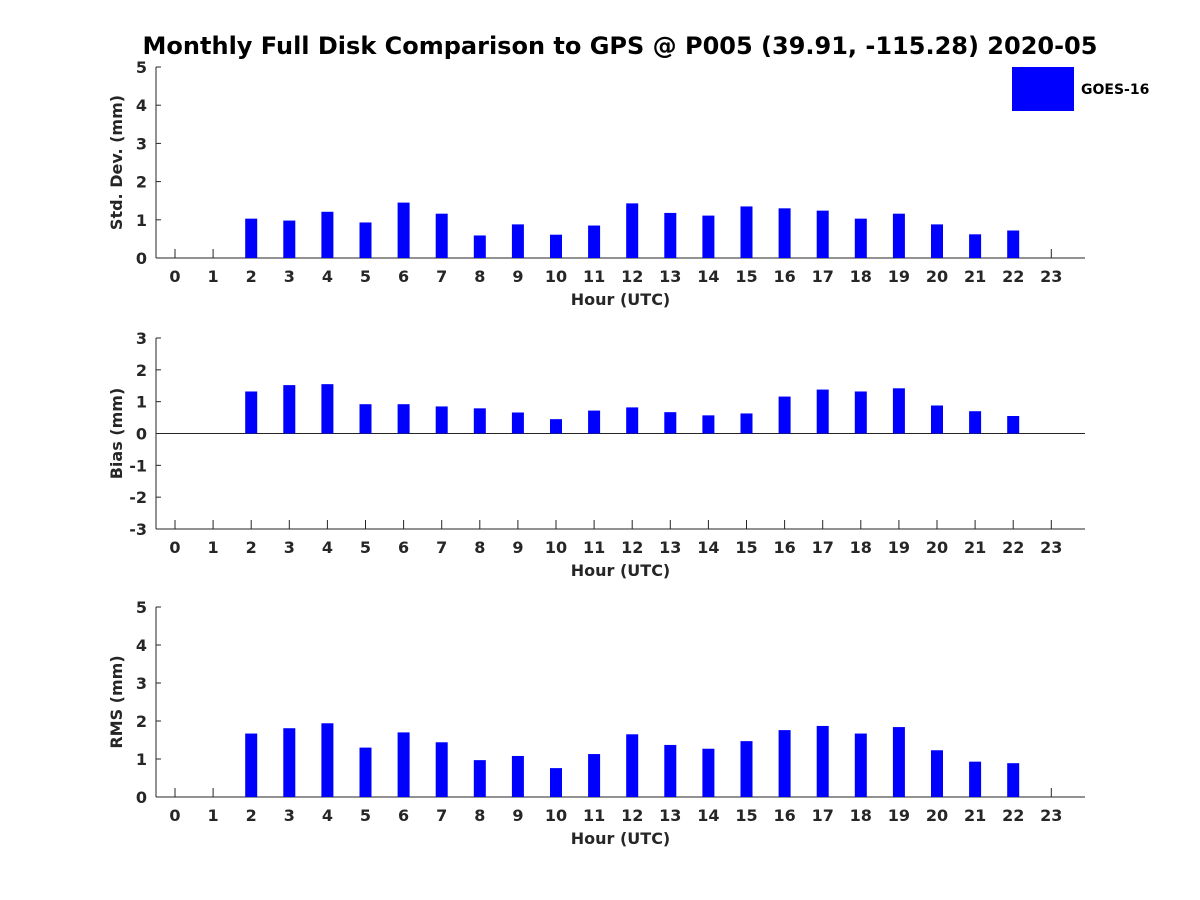 The image size is (1200, 900). Describe the element at coordinates (141, 67) in the screenshot. I see `stddev-ytick-label: 5` at that location.